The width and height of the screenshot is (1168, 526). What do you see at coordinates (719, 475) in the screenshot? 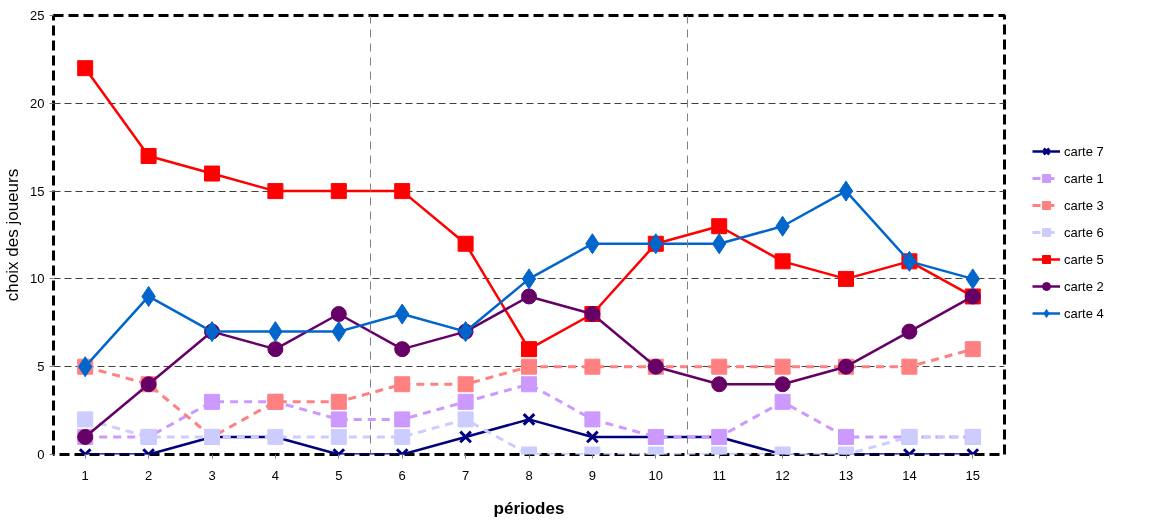
I see `x-tick-label: 11` at bounding box center [719, 475].